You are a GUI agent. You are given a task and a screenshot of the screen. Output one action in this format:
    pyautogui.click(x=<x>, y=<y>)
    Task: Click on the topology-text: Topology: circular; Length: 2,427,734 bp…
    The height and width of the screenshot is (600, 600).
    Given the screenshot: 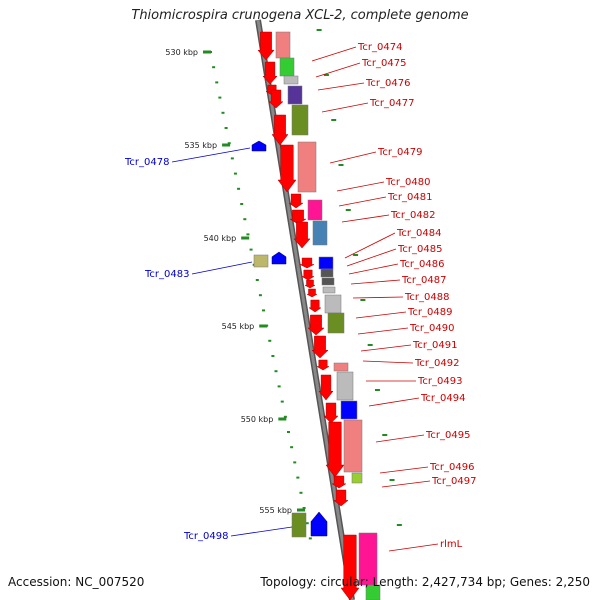 What is the action you would take?
    pyautogui.click(x=425, y=582)
    